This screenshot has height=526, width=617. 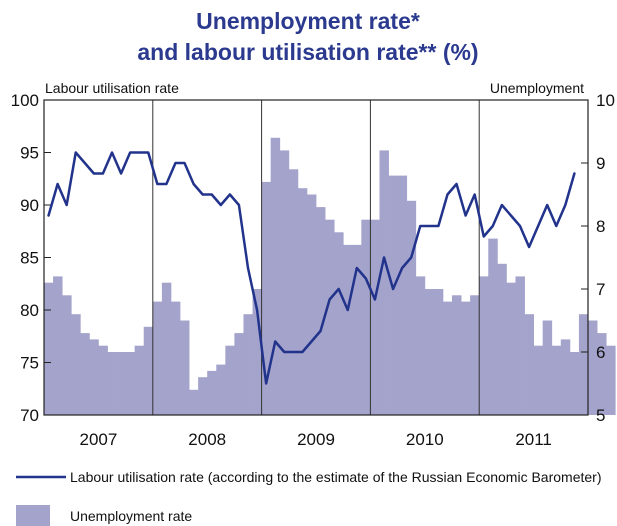 I want to click on right-tick-label: 9, so click(x=600, y=163).